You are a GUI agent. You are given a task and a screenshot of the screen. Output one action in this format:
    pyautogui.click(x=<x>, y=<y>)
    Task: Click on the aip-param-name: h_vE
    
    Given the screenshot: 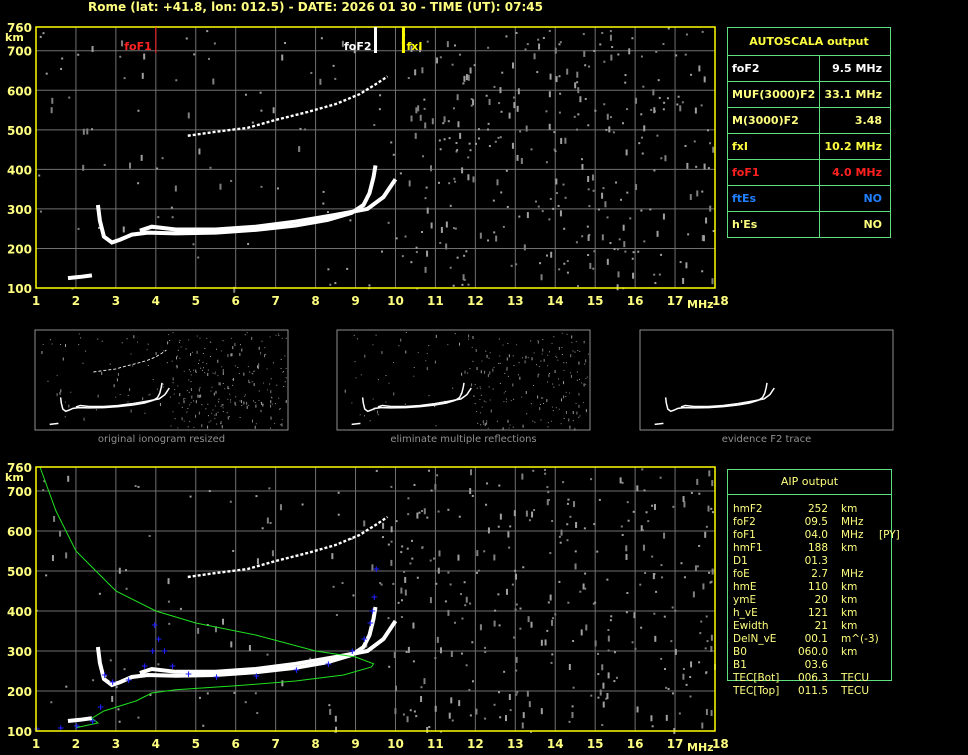 What is the action you would take?
    pyautogui.click(x=745, y=613)
    